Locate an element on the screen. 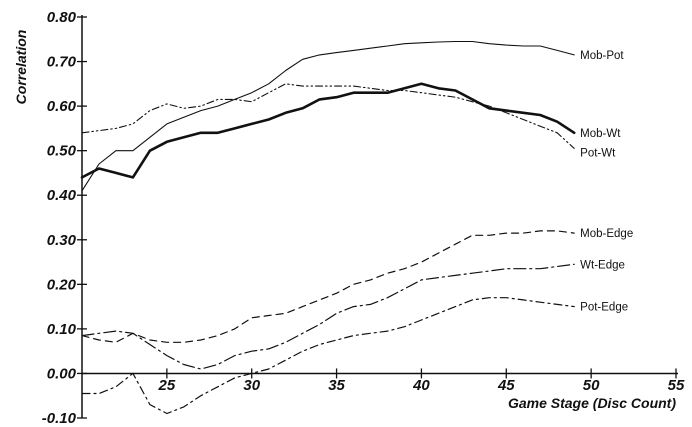 The width and height of the screenshot is (692, 427). series-label-mob-pot: Mob-Pot is located at coordinates (602, 56).